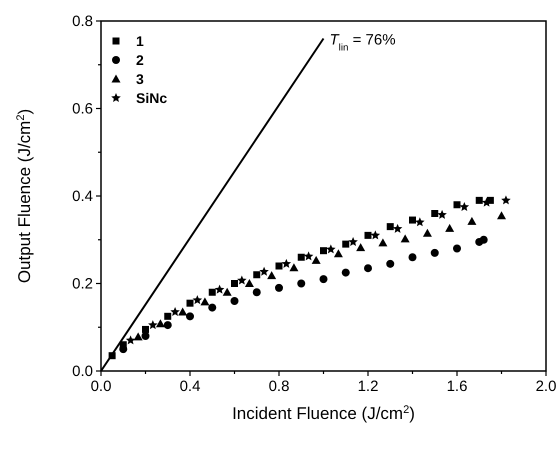 This screenshot has height=449, width=559. What do you see at coordinates (82, 371) in the screenshot?
I see `y-tick-label: 0.0` at bounding box center [82, 371].